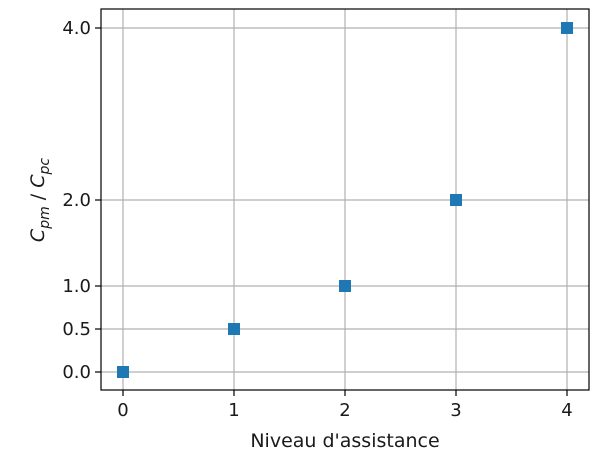 The image size is (598, 460). Describe the element at coordinates (76, 200) in the screenshot. I see `y-tick-label: 2.0` at that location.